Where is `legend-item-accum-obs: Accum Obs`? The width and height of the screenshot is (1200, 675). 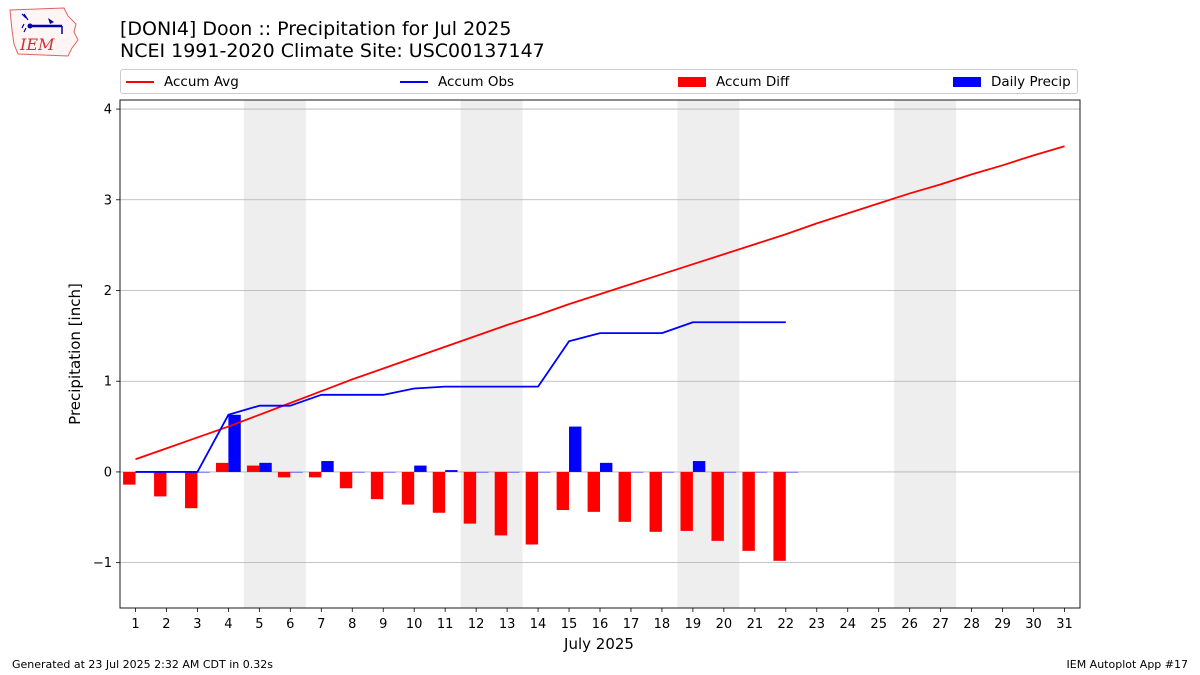
legend-item-accum-obs: Accum Obs is located at coordinates (457, 82).